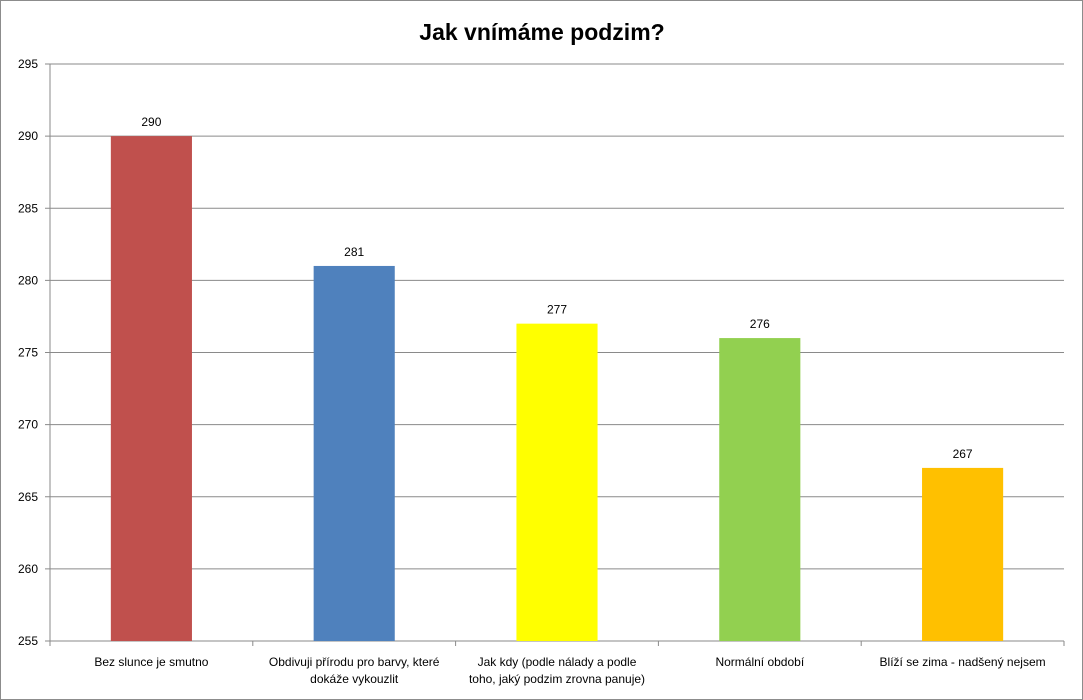 The width and height of the screenshot is (1083, 700). I want to click on category-label: dokáže vykouzlit, so click(354, 679).